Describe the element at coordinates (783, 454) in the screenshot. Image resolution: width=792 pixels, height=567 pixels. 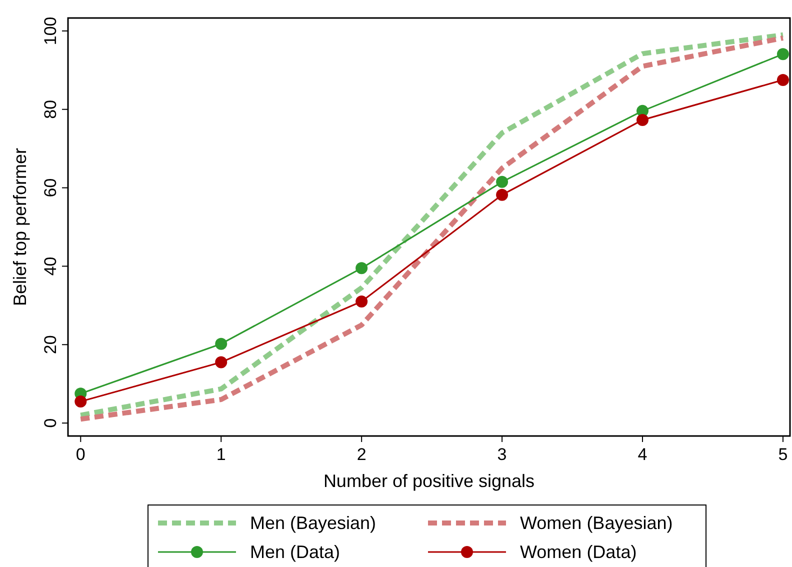
I see `x-tick-label: 5` at that location.